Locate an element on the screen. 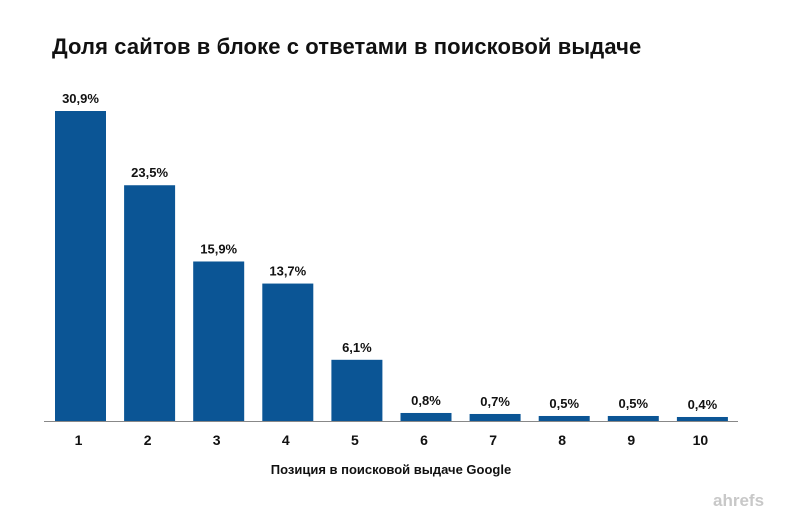 Image resolution: width=793 pixels, height=521 pixels. x-tick-7: 7 is located at coordinates (493, 440).